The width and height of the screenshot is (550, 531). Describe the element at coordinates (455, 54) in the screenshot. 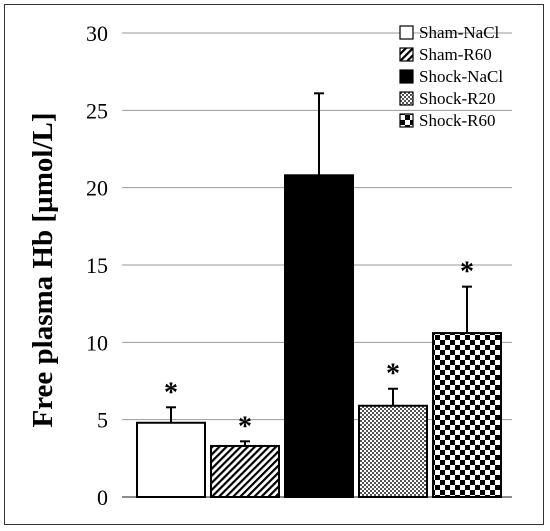

I see `legend-entry: Sham-R60` at that location.